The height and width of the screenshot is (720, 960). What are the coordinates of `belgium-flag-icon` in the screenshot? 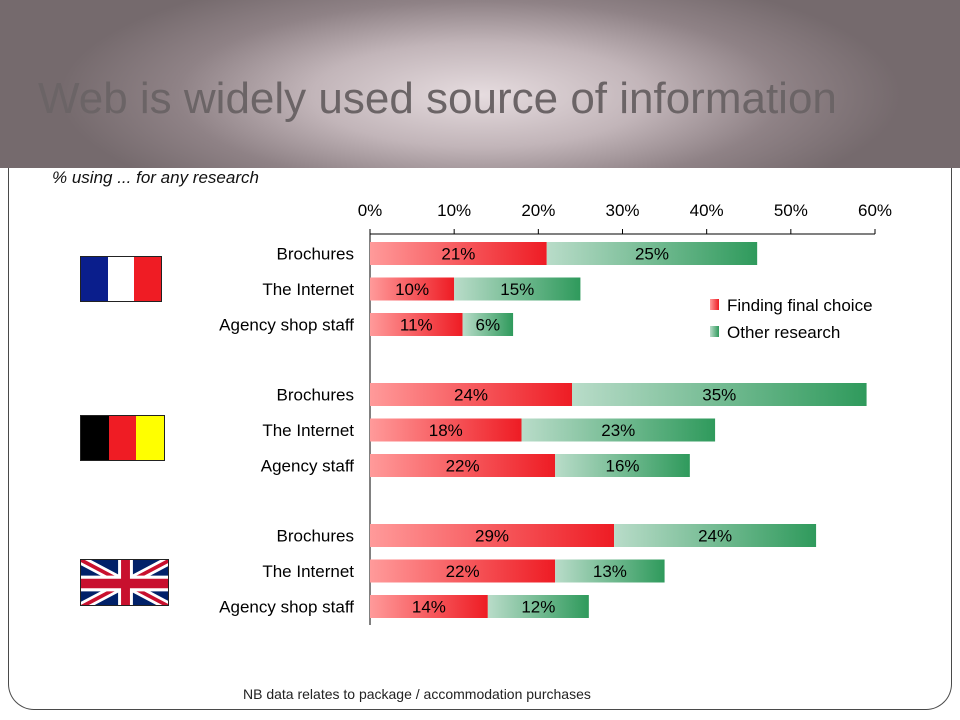 It's located at (122, 438).